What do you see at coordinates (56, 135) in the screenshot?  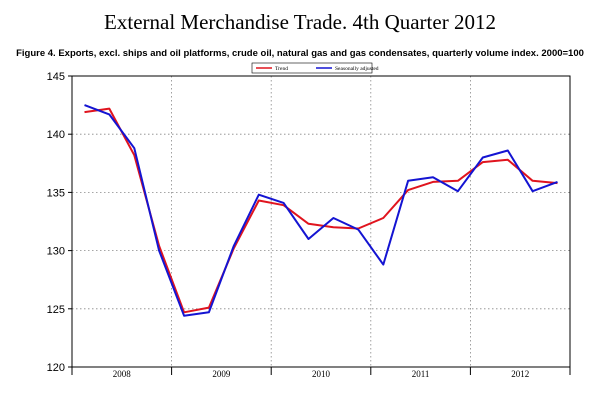 I see `y-tick-label: 140` at bounding box center [56, 135].